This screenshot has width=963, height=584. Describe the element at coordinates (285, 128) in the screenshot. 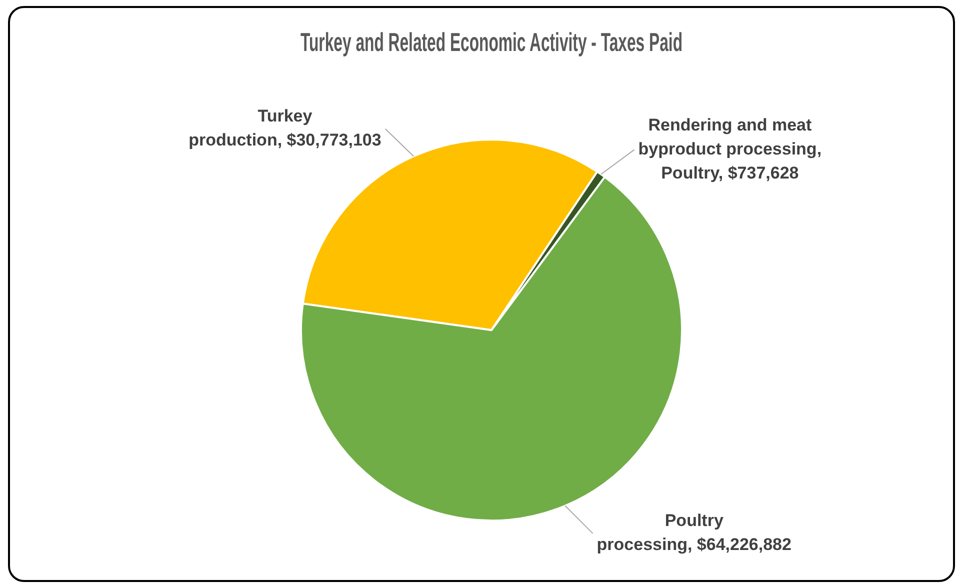

I see `slice-label: Turkey production, $30,773,103` at that location.